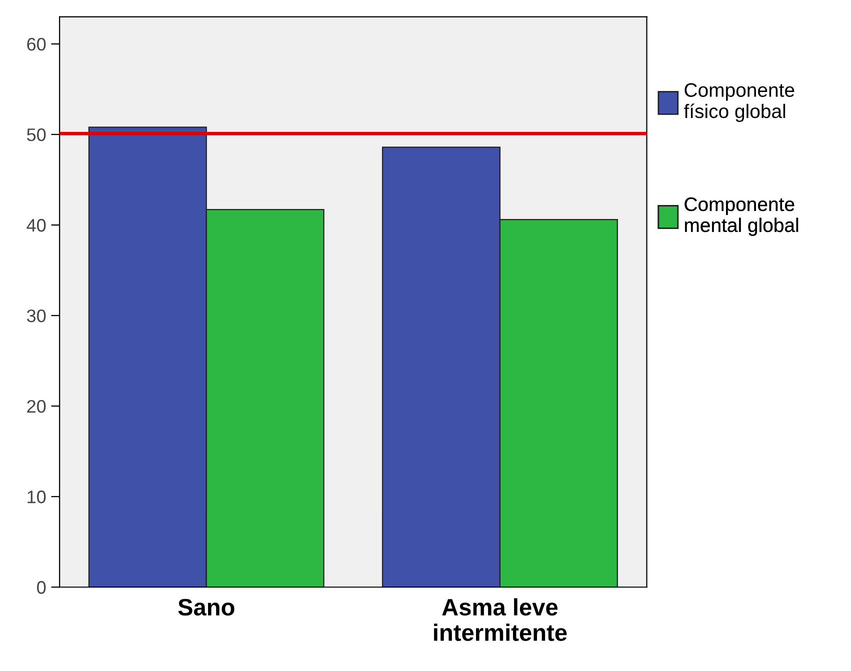  What do you see at coordinates (36, 44) in the screenshot?
I see `y-tick-label: 60` at bounding box center [36, 44].